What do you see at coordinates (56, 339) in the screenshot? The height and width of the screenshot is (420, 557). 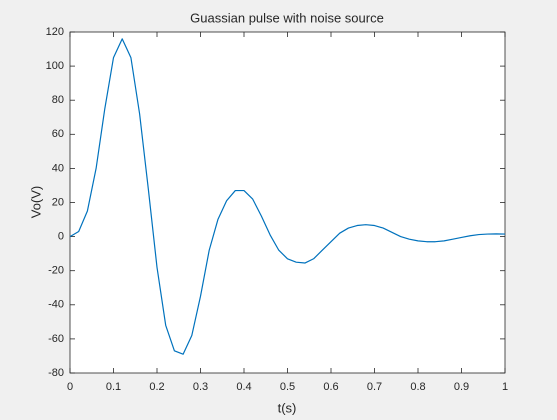 I see `y-tick-label: -60` at bounding box center [56, 339].